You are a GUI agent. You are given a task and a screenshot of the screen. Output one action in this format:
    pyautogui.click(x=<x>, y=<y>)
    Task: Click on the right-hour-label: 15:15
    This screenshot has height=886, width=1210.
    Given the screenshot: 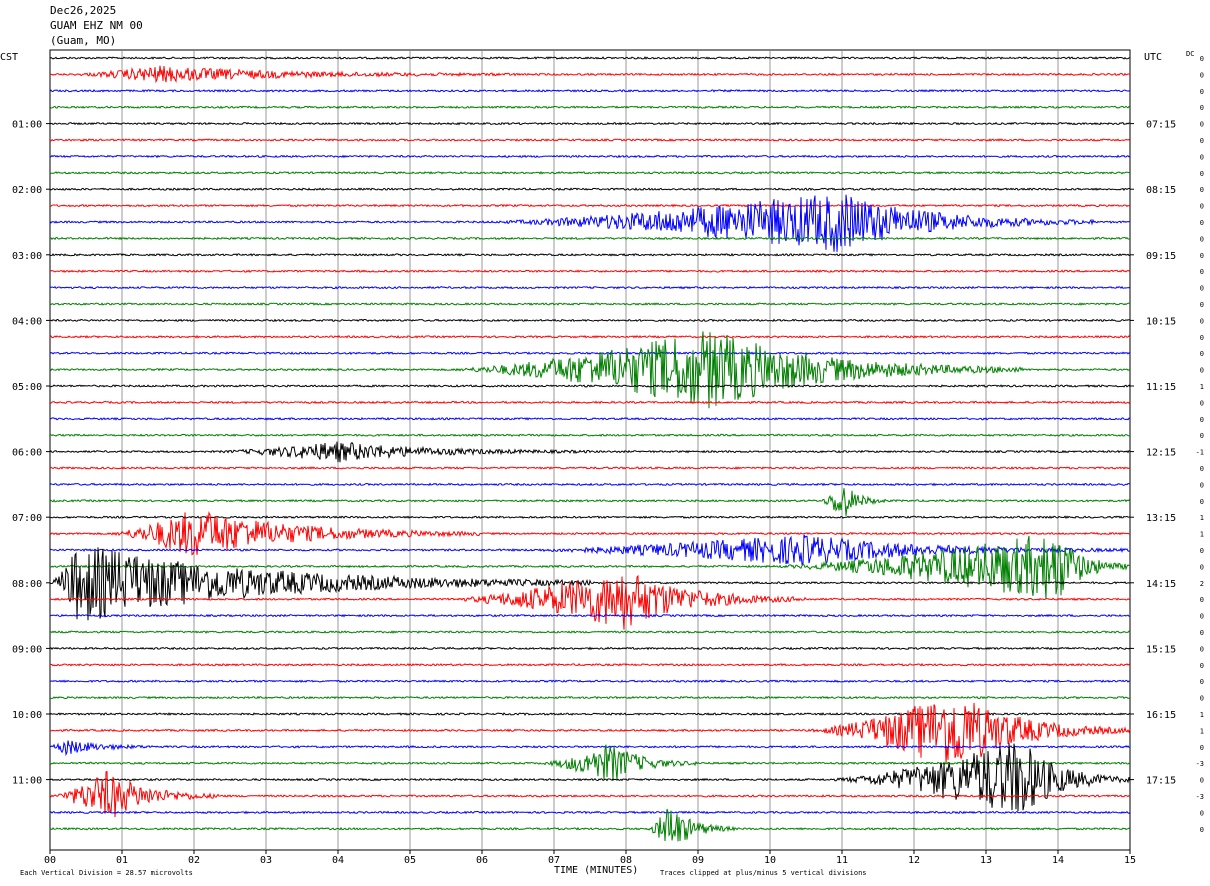 What is the action you would take?
    pyautogui.click(x=1161, y=649)
    